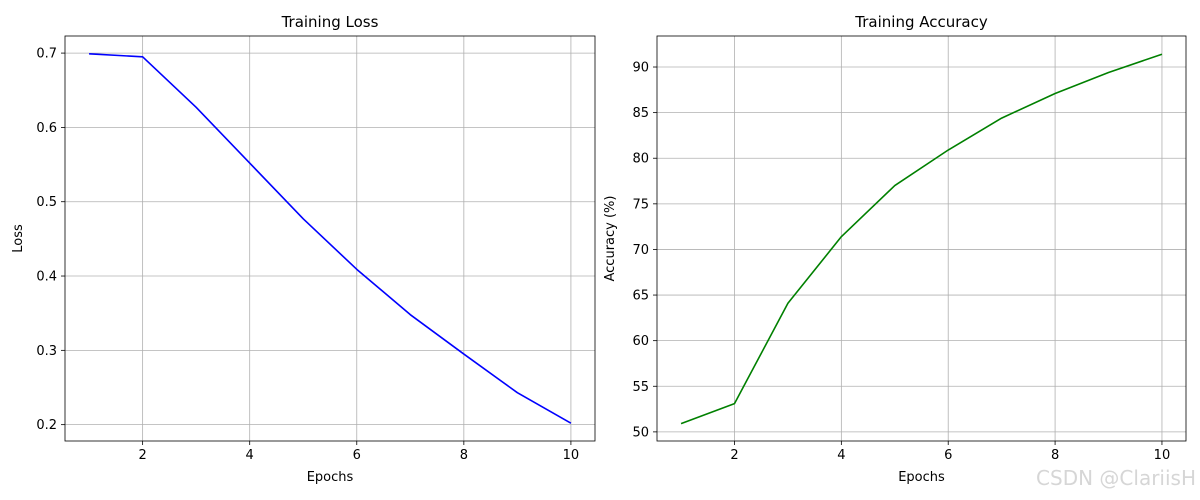  Describe the element at coordinates (921, 22) in the screenshot. I see `chart-title: Training Accuracy` at that location.